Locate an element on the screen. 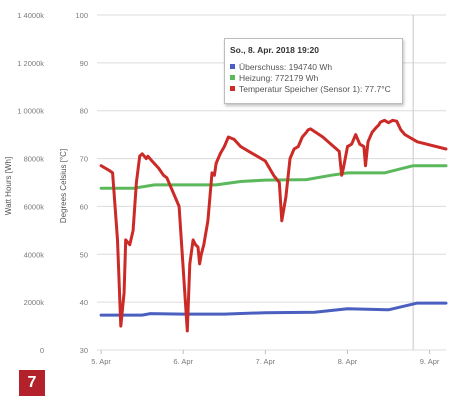 The height and width of the screenshot is (400, 452). watt-hours-axis-title: Watt Hours [Wh] is located at coordinates (8, 186).